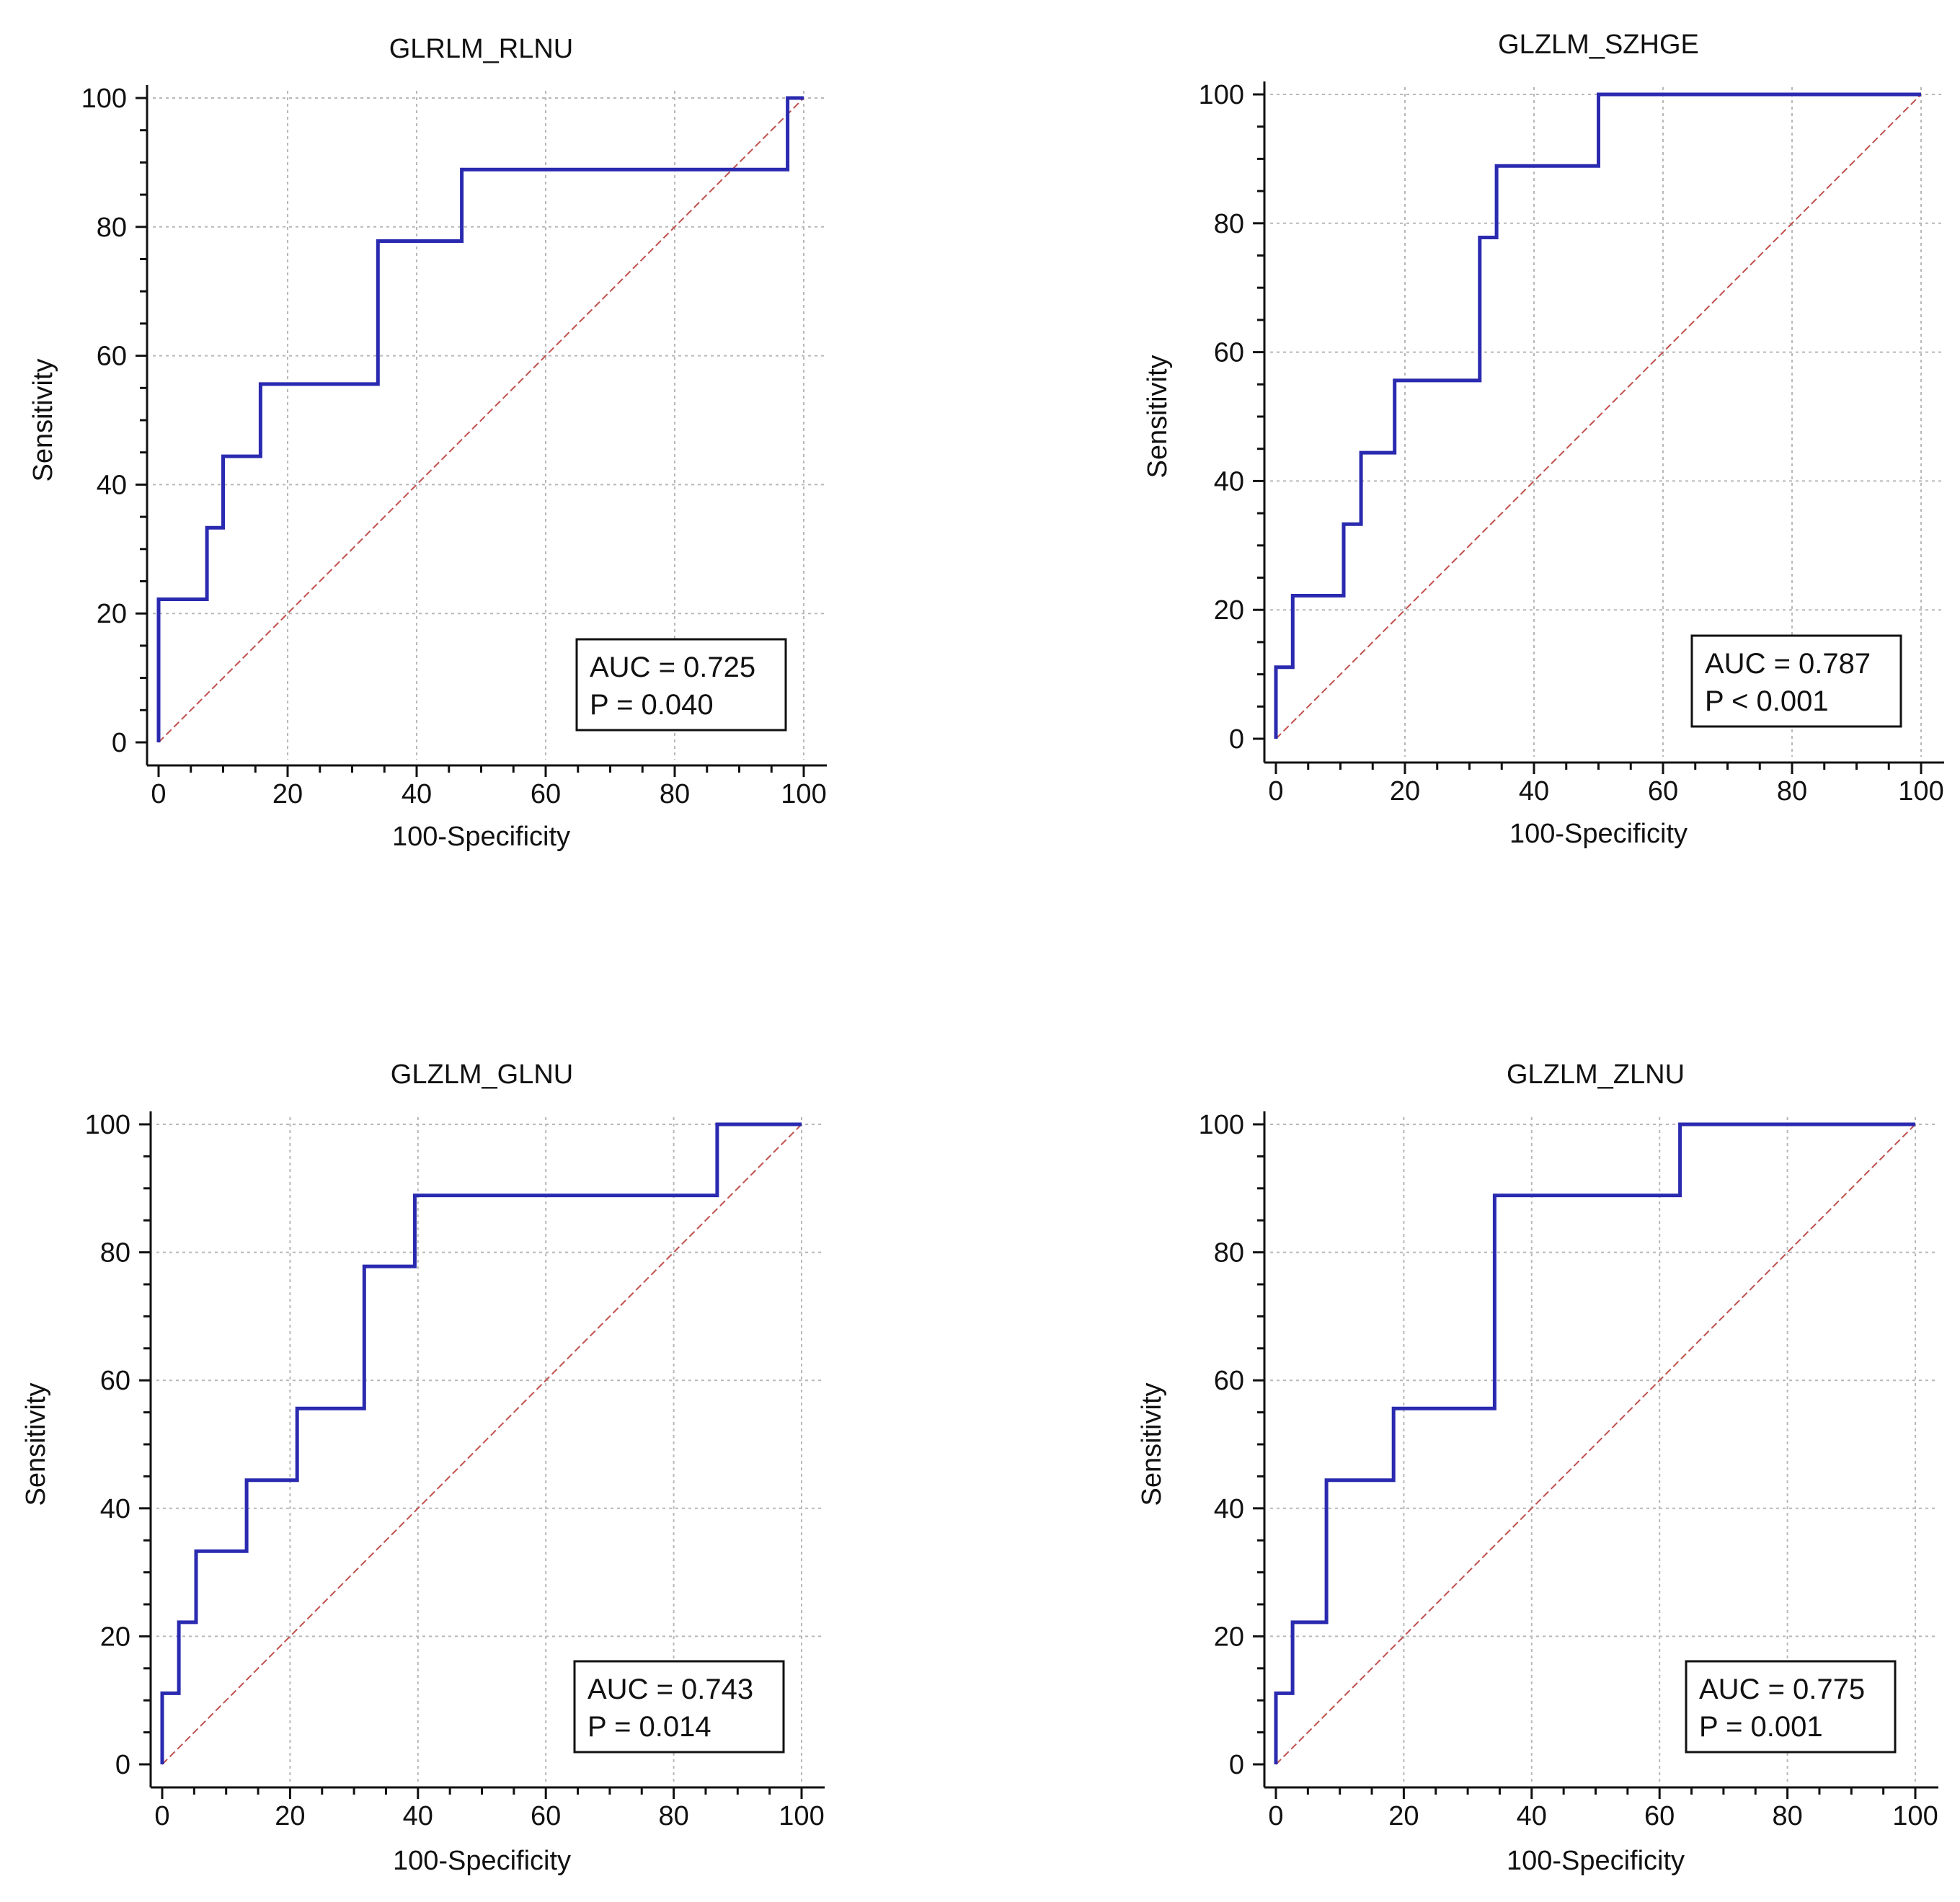 Image resolution: width=1960 pixels, height=1902 pixels. Describe the element at coordinates (1782, 1689) in the screenshot. I see `auc-value-text: AUC = 0.775` at that location.